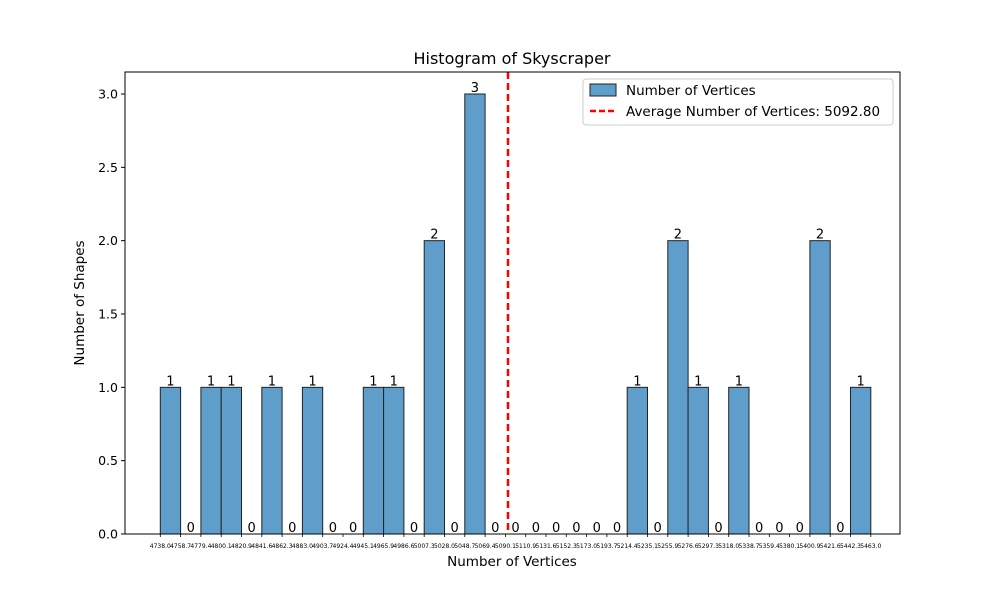 This screenshot has height=600, width=1000. What do you see at coordinates (667, 546) in the screenshot?
I see `x-tick-label: 5255.9` at bounding box center [667, 546].